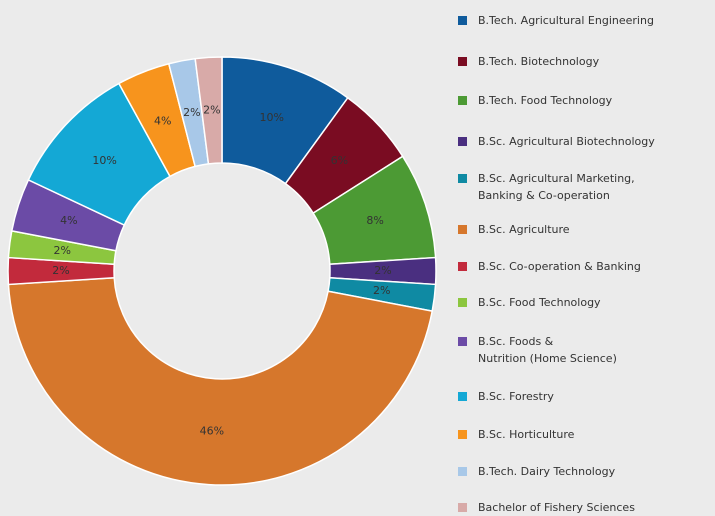 Image resolution: width=715 pixels, height=516 pixels. I want to click on legend-label: B.Tech. Food Technology, so click(545, 100).